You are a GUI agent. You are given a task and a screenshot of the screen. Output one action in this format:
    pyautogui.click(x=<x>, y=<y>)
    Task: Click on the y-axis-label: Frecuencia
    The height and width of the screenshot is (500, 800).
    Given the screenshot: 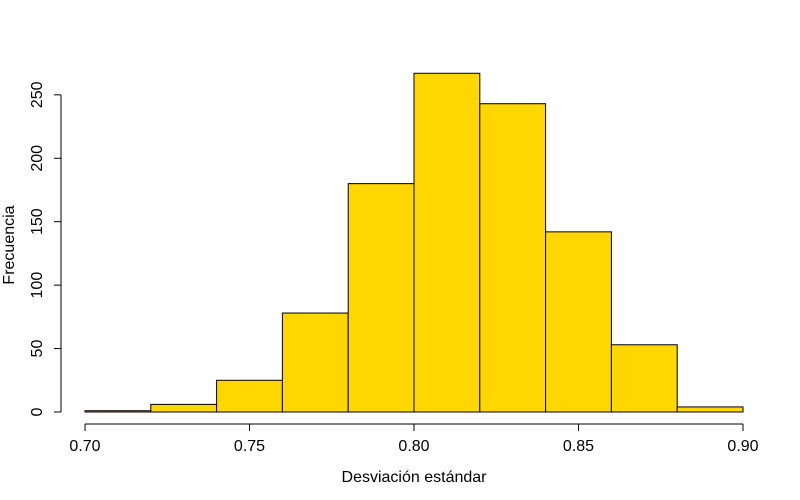 What is the action you would take?
    pyautogui.click(x=9, y=244)
    